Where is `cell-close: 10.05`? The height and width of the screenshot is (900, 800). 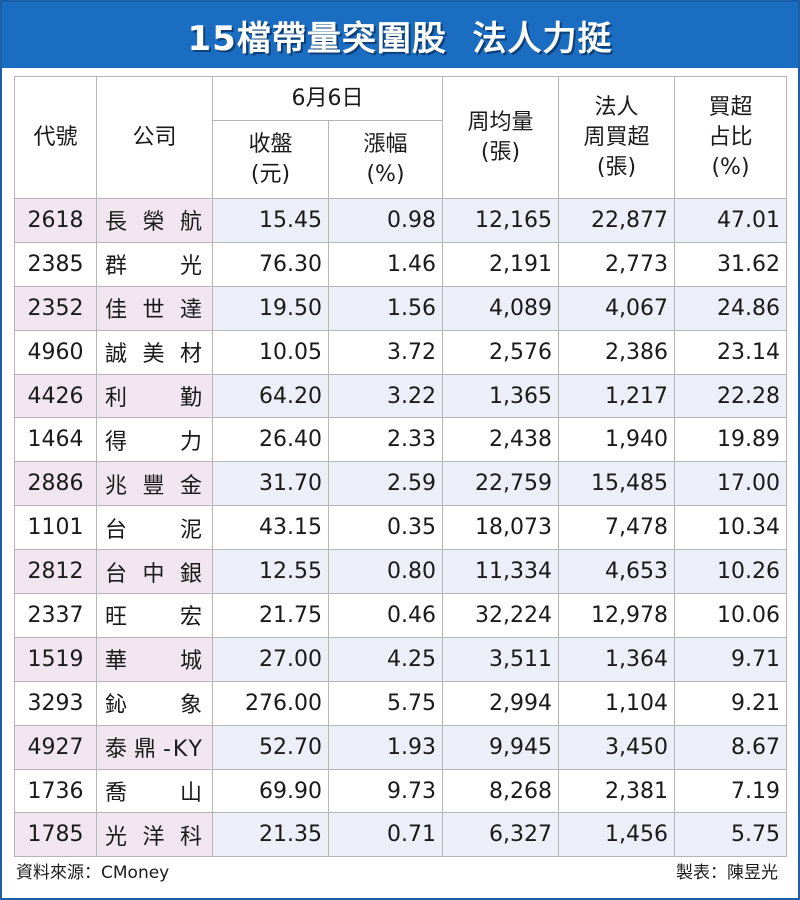 cell-close: 10.05 is located at coordinates (270, 352).